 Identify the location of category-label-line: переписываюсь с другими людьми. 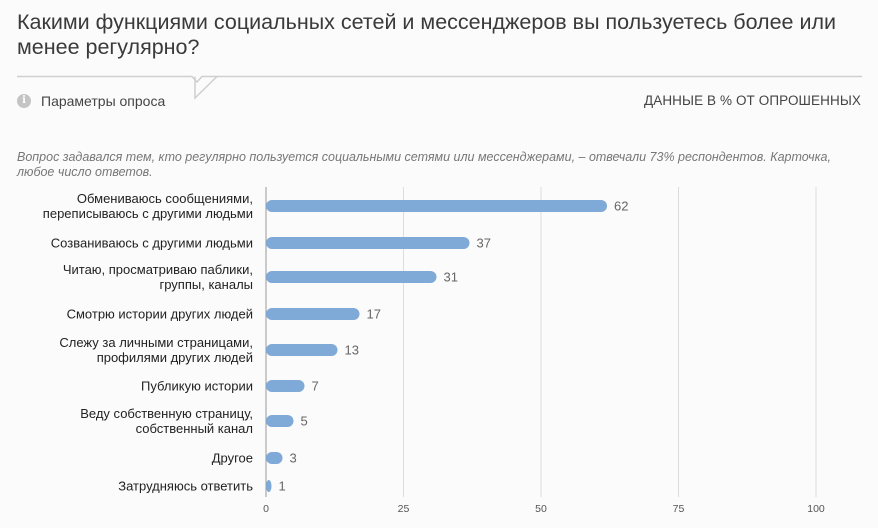
(148, 213).